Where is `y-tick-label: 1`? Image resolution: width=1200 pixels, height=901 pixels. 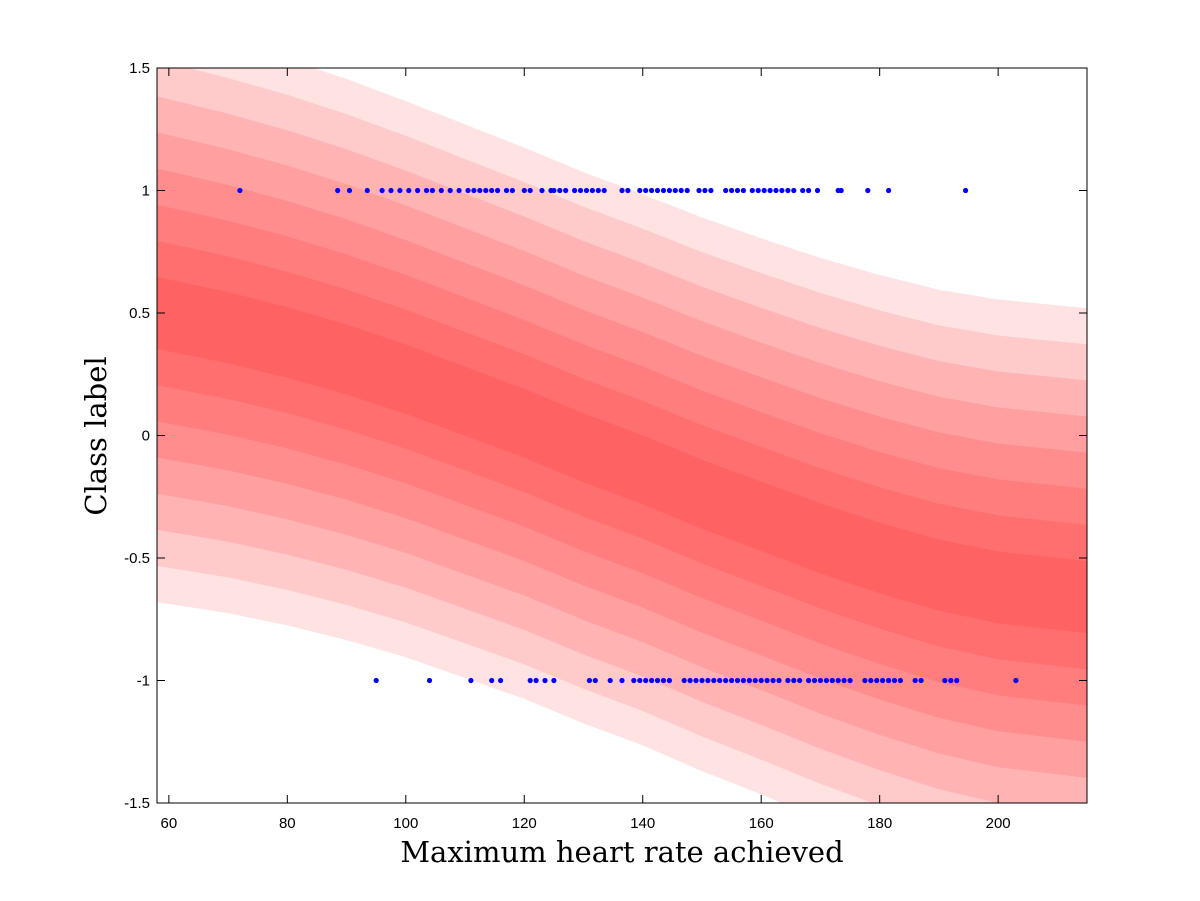
y-tick-label: 1 is located at coordinates (146, 191).